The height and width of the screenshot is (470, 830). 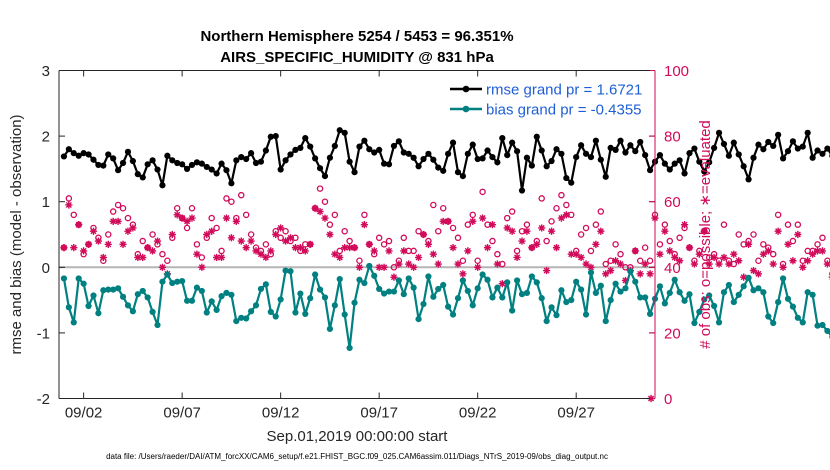 I want to click on right-tick-label: 40, so click(x=672, y=268).